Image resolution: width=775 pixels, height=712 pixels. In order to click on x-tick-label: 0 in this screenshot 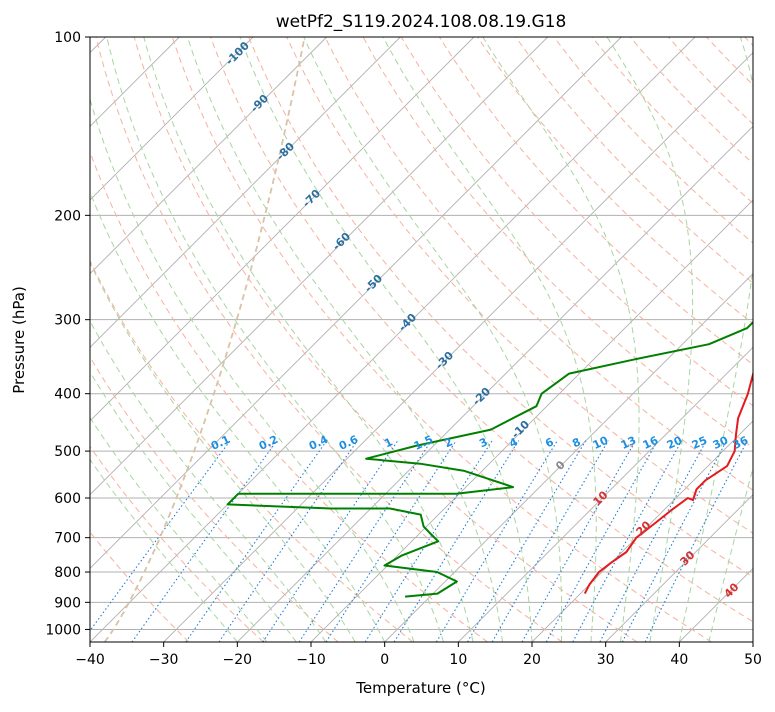, I will do `click(384, 660)`.